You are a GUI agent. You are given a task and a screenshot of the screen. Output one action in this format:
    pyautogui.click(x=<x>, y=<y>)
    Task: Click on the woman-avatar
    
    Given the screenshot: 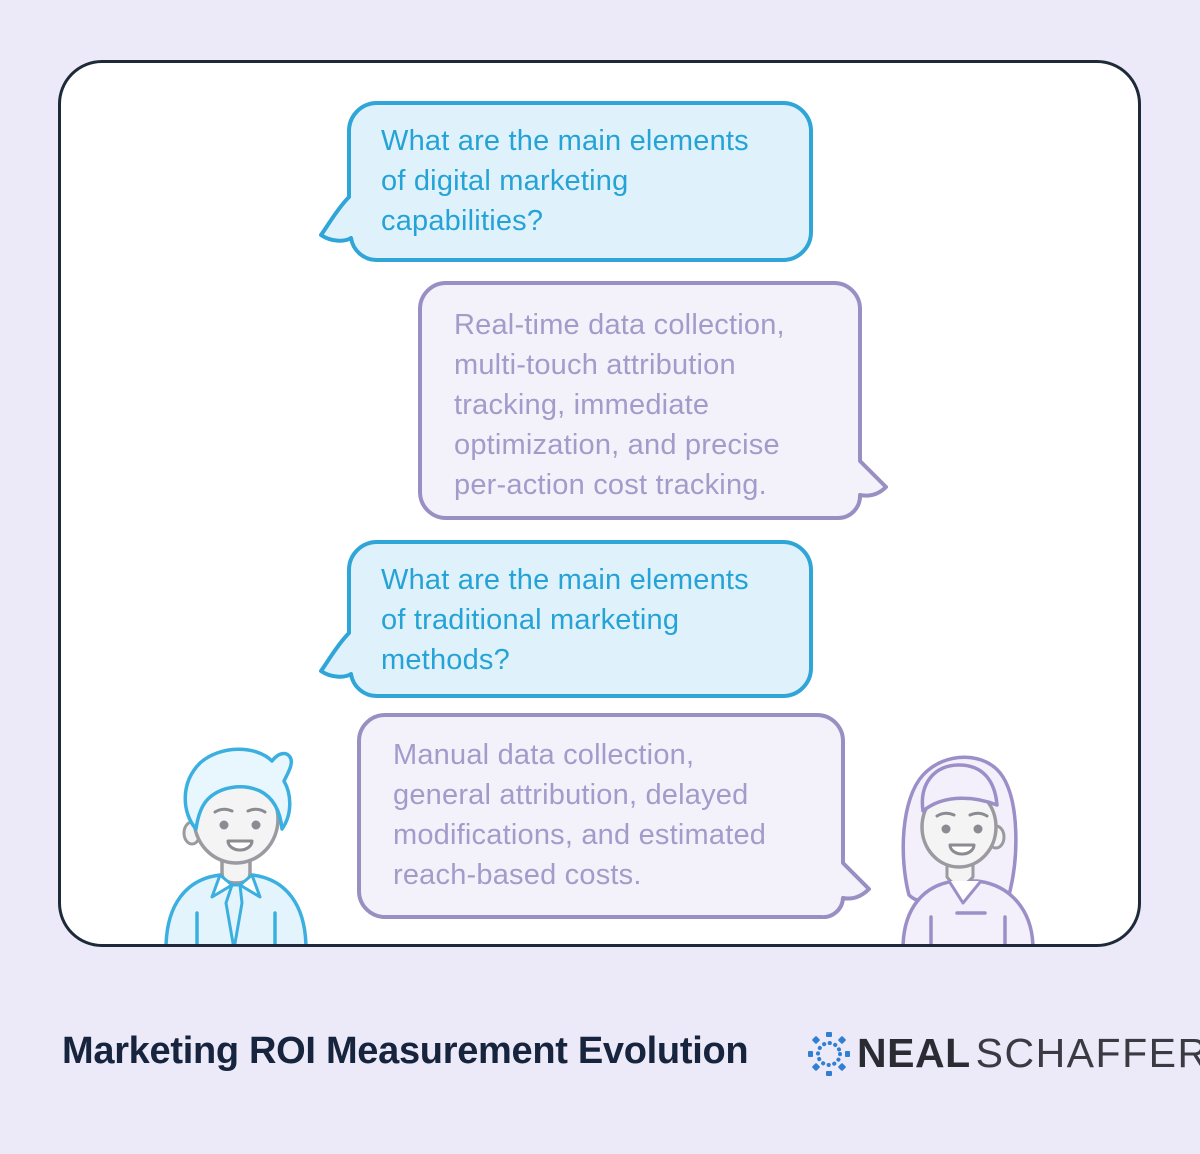 What is the action you would take?
    pyautogui.click(x=968, y=844)
    